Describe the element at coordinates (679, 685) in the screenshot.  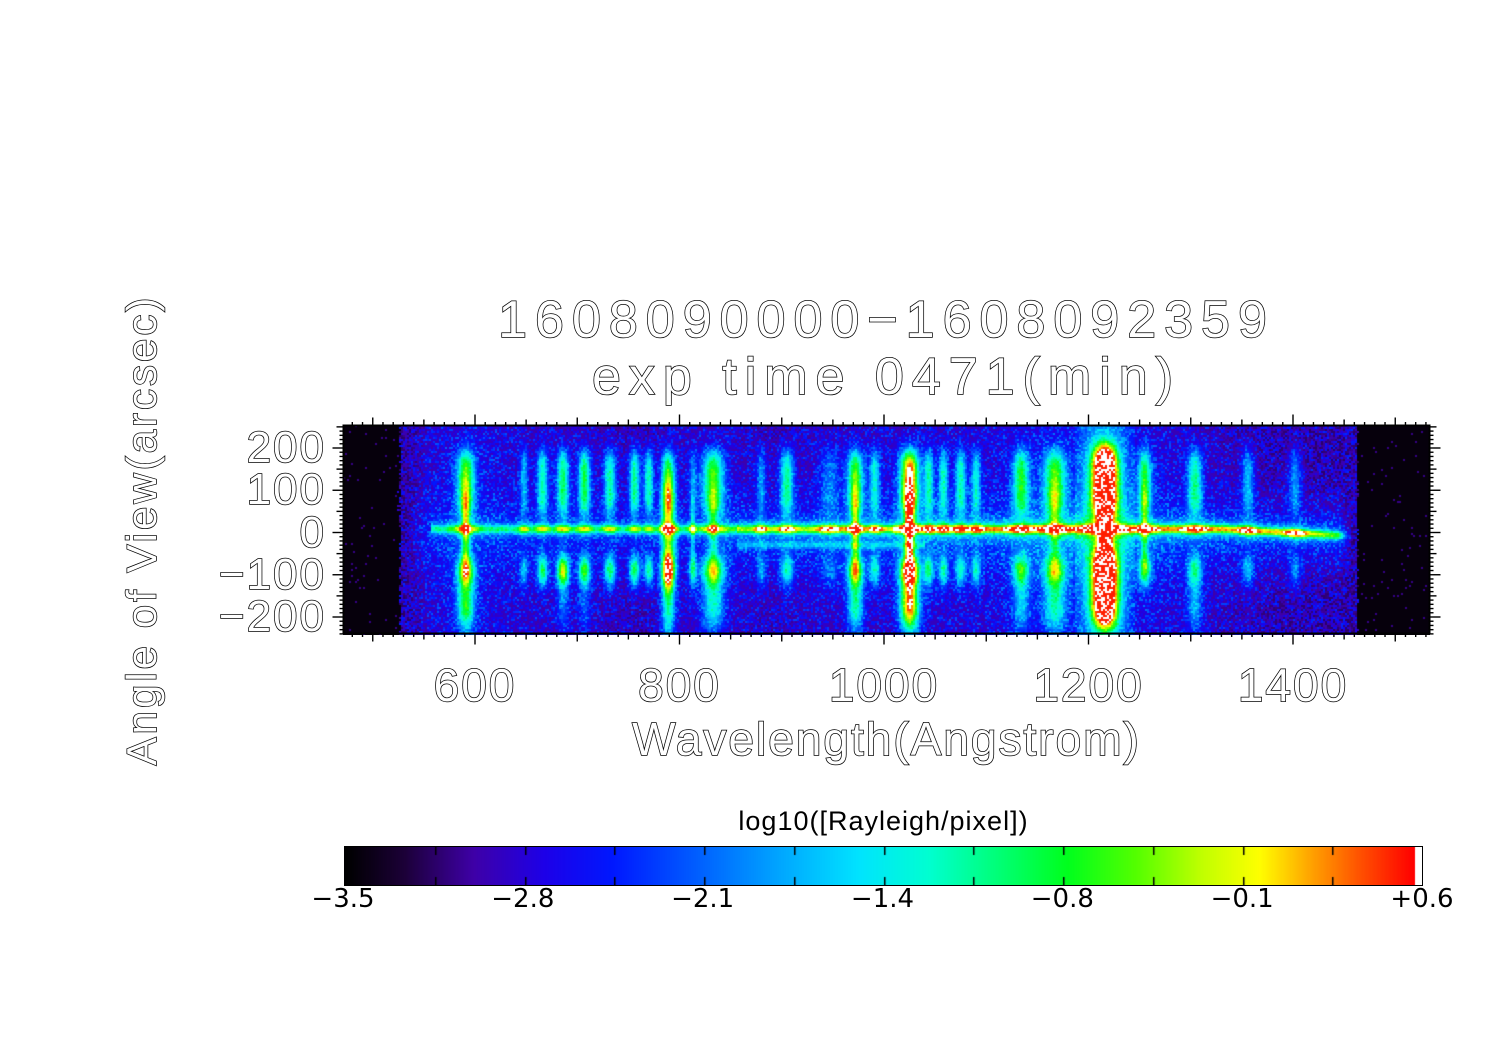
I see `x-tick-label: 800` at that location.